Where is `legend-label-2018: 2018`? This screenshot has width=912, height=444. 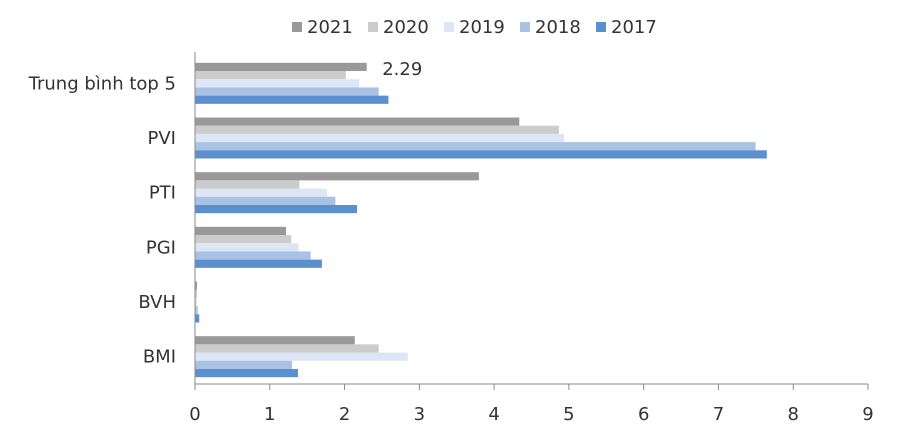 legend-label-2018: 2018 is located at coordinates (558, 27).